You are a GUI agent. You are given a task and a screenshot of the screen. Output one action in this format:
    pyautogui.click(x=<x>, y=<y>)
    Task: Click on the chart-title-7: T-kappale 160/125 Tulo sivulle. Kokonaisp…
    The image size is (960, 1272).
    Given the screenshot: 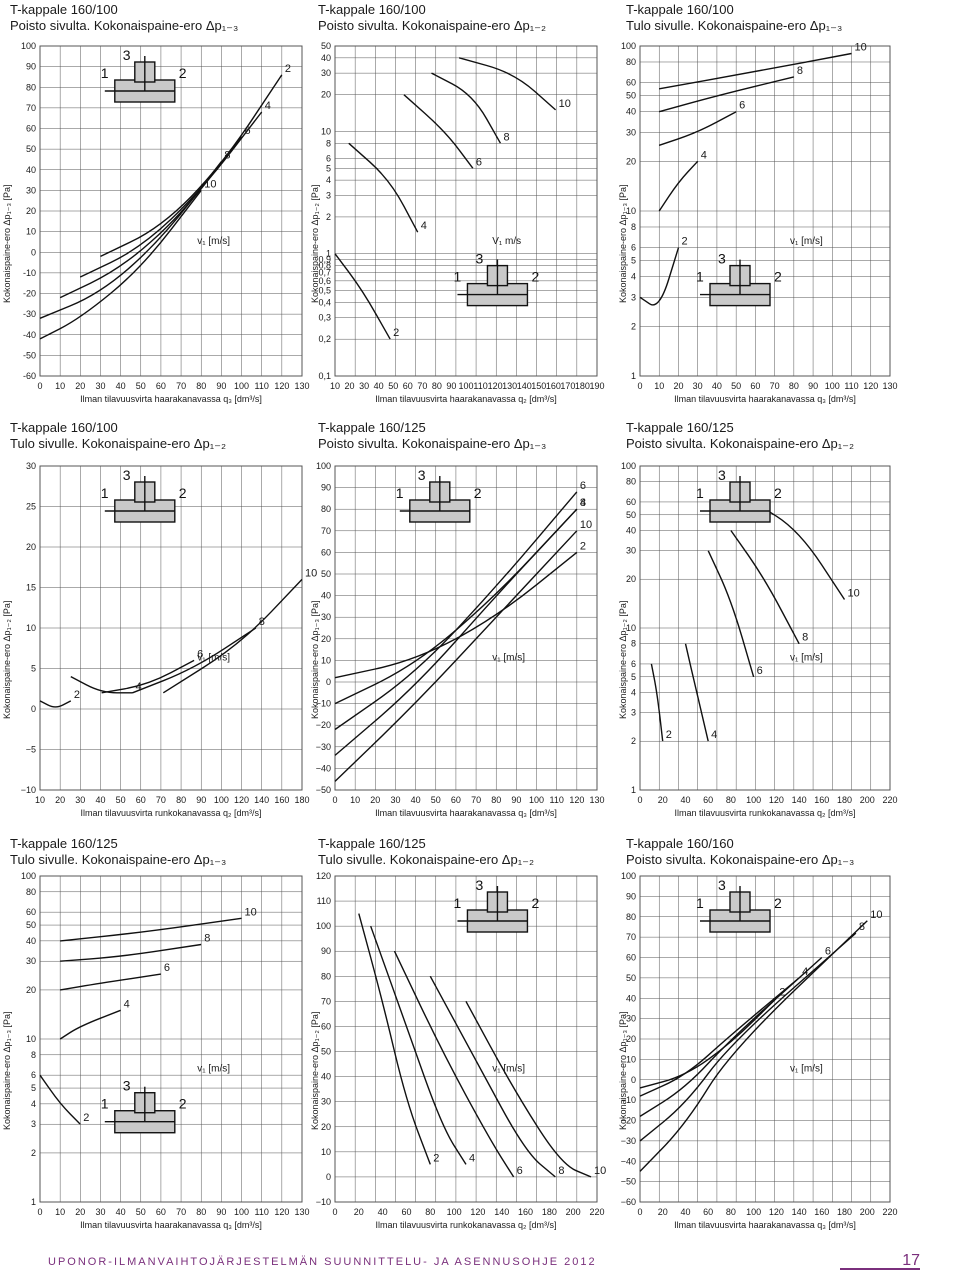 What is the action you would take?
    pyautogui.click(x=118, y=852)
    